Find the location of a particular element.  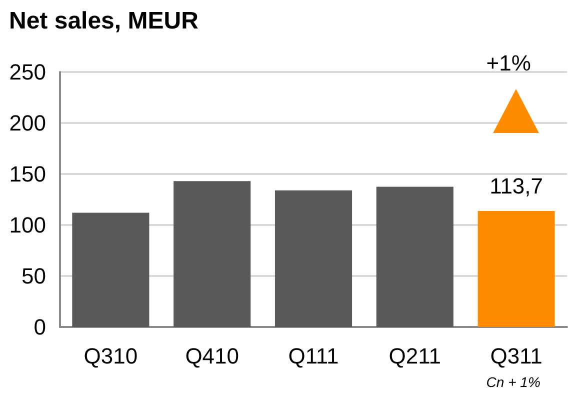

chart-title: Net sales, MEUR is located at coordinates (103, 21).